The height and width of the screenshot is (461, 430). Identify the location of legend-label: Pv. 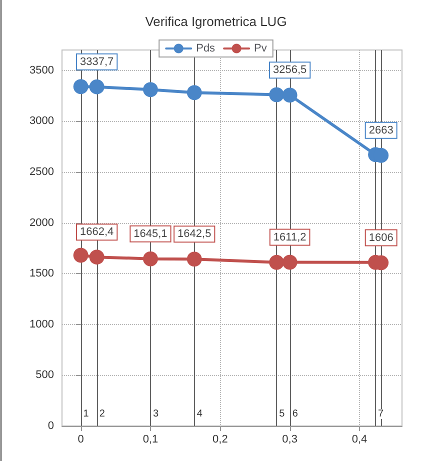
(261, 48).